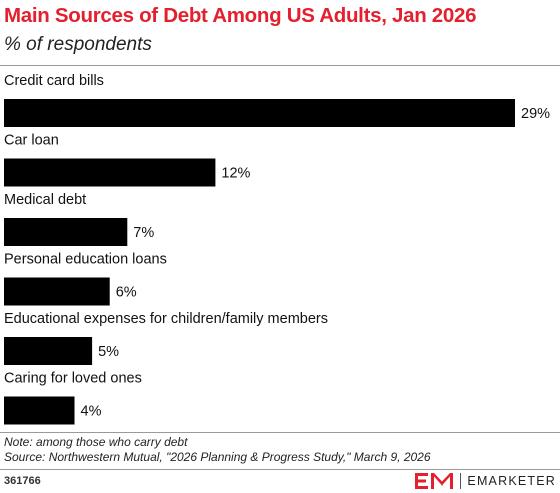 The width and height of the screenshot is (560, 493). I want to click on category-label: Medical debt, so click(45, 200).